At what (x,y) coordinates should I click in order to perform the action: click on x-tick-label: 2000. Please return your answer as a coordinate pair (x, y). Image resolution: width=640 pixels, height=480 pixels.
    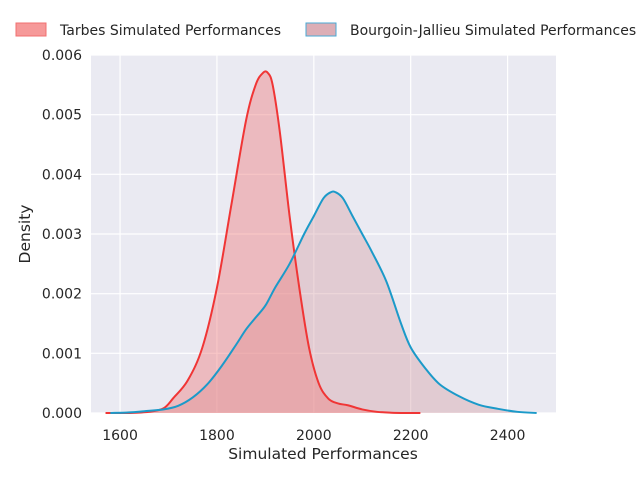
    Looking at the image, I should click on (314, 436).